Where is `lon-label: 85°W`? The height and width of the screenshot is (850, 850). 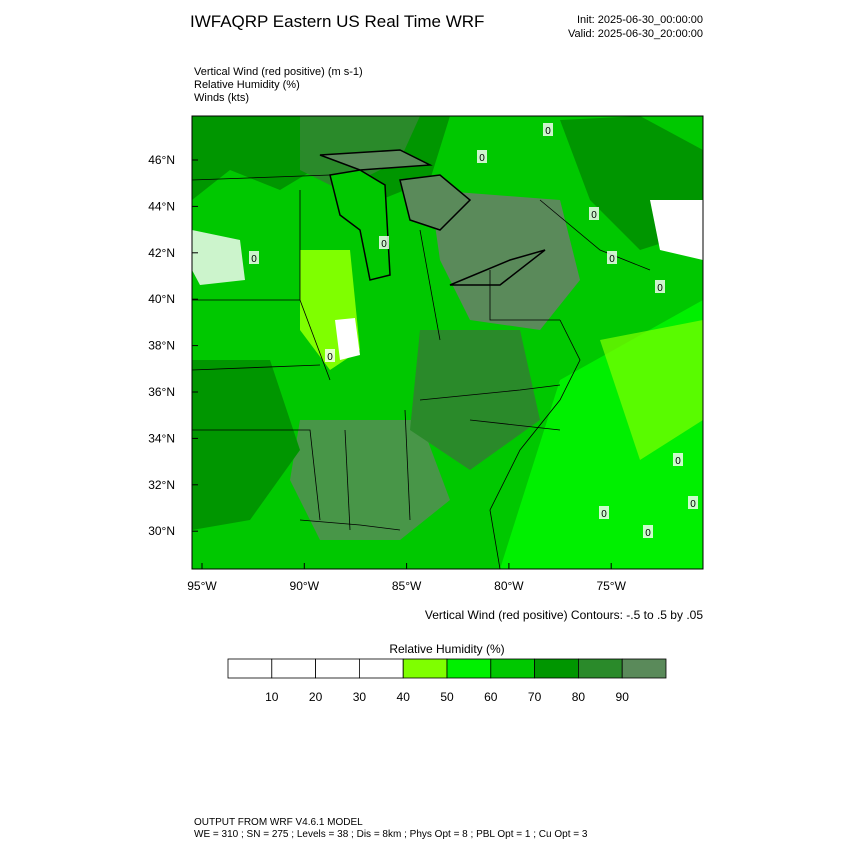 lon-label: 85°W is located at coordinates (407, 586).